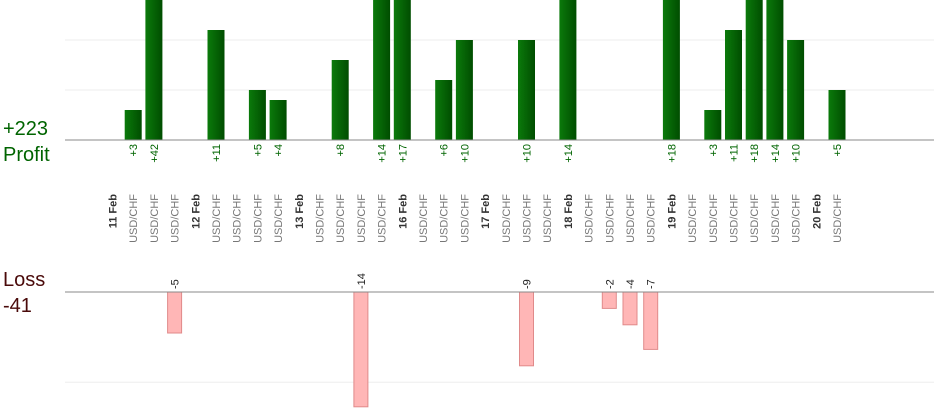 This screenshot has height=420, width=934. Describe the element at coordinates (341, 150) in the screenshot. I see `profit-value-label: +8` at that location.